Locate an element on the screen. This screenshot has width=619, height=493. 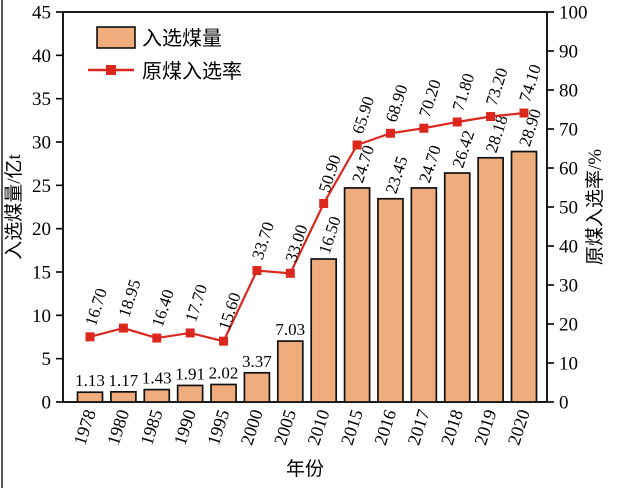
line-value-label: 65.90 is located at coordinates (363, 115).